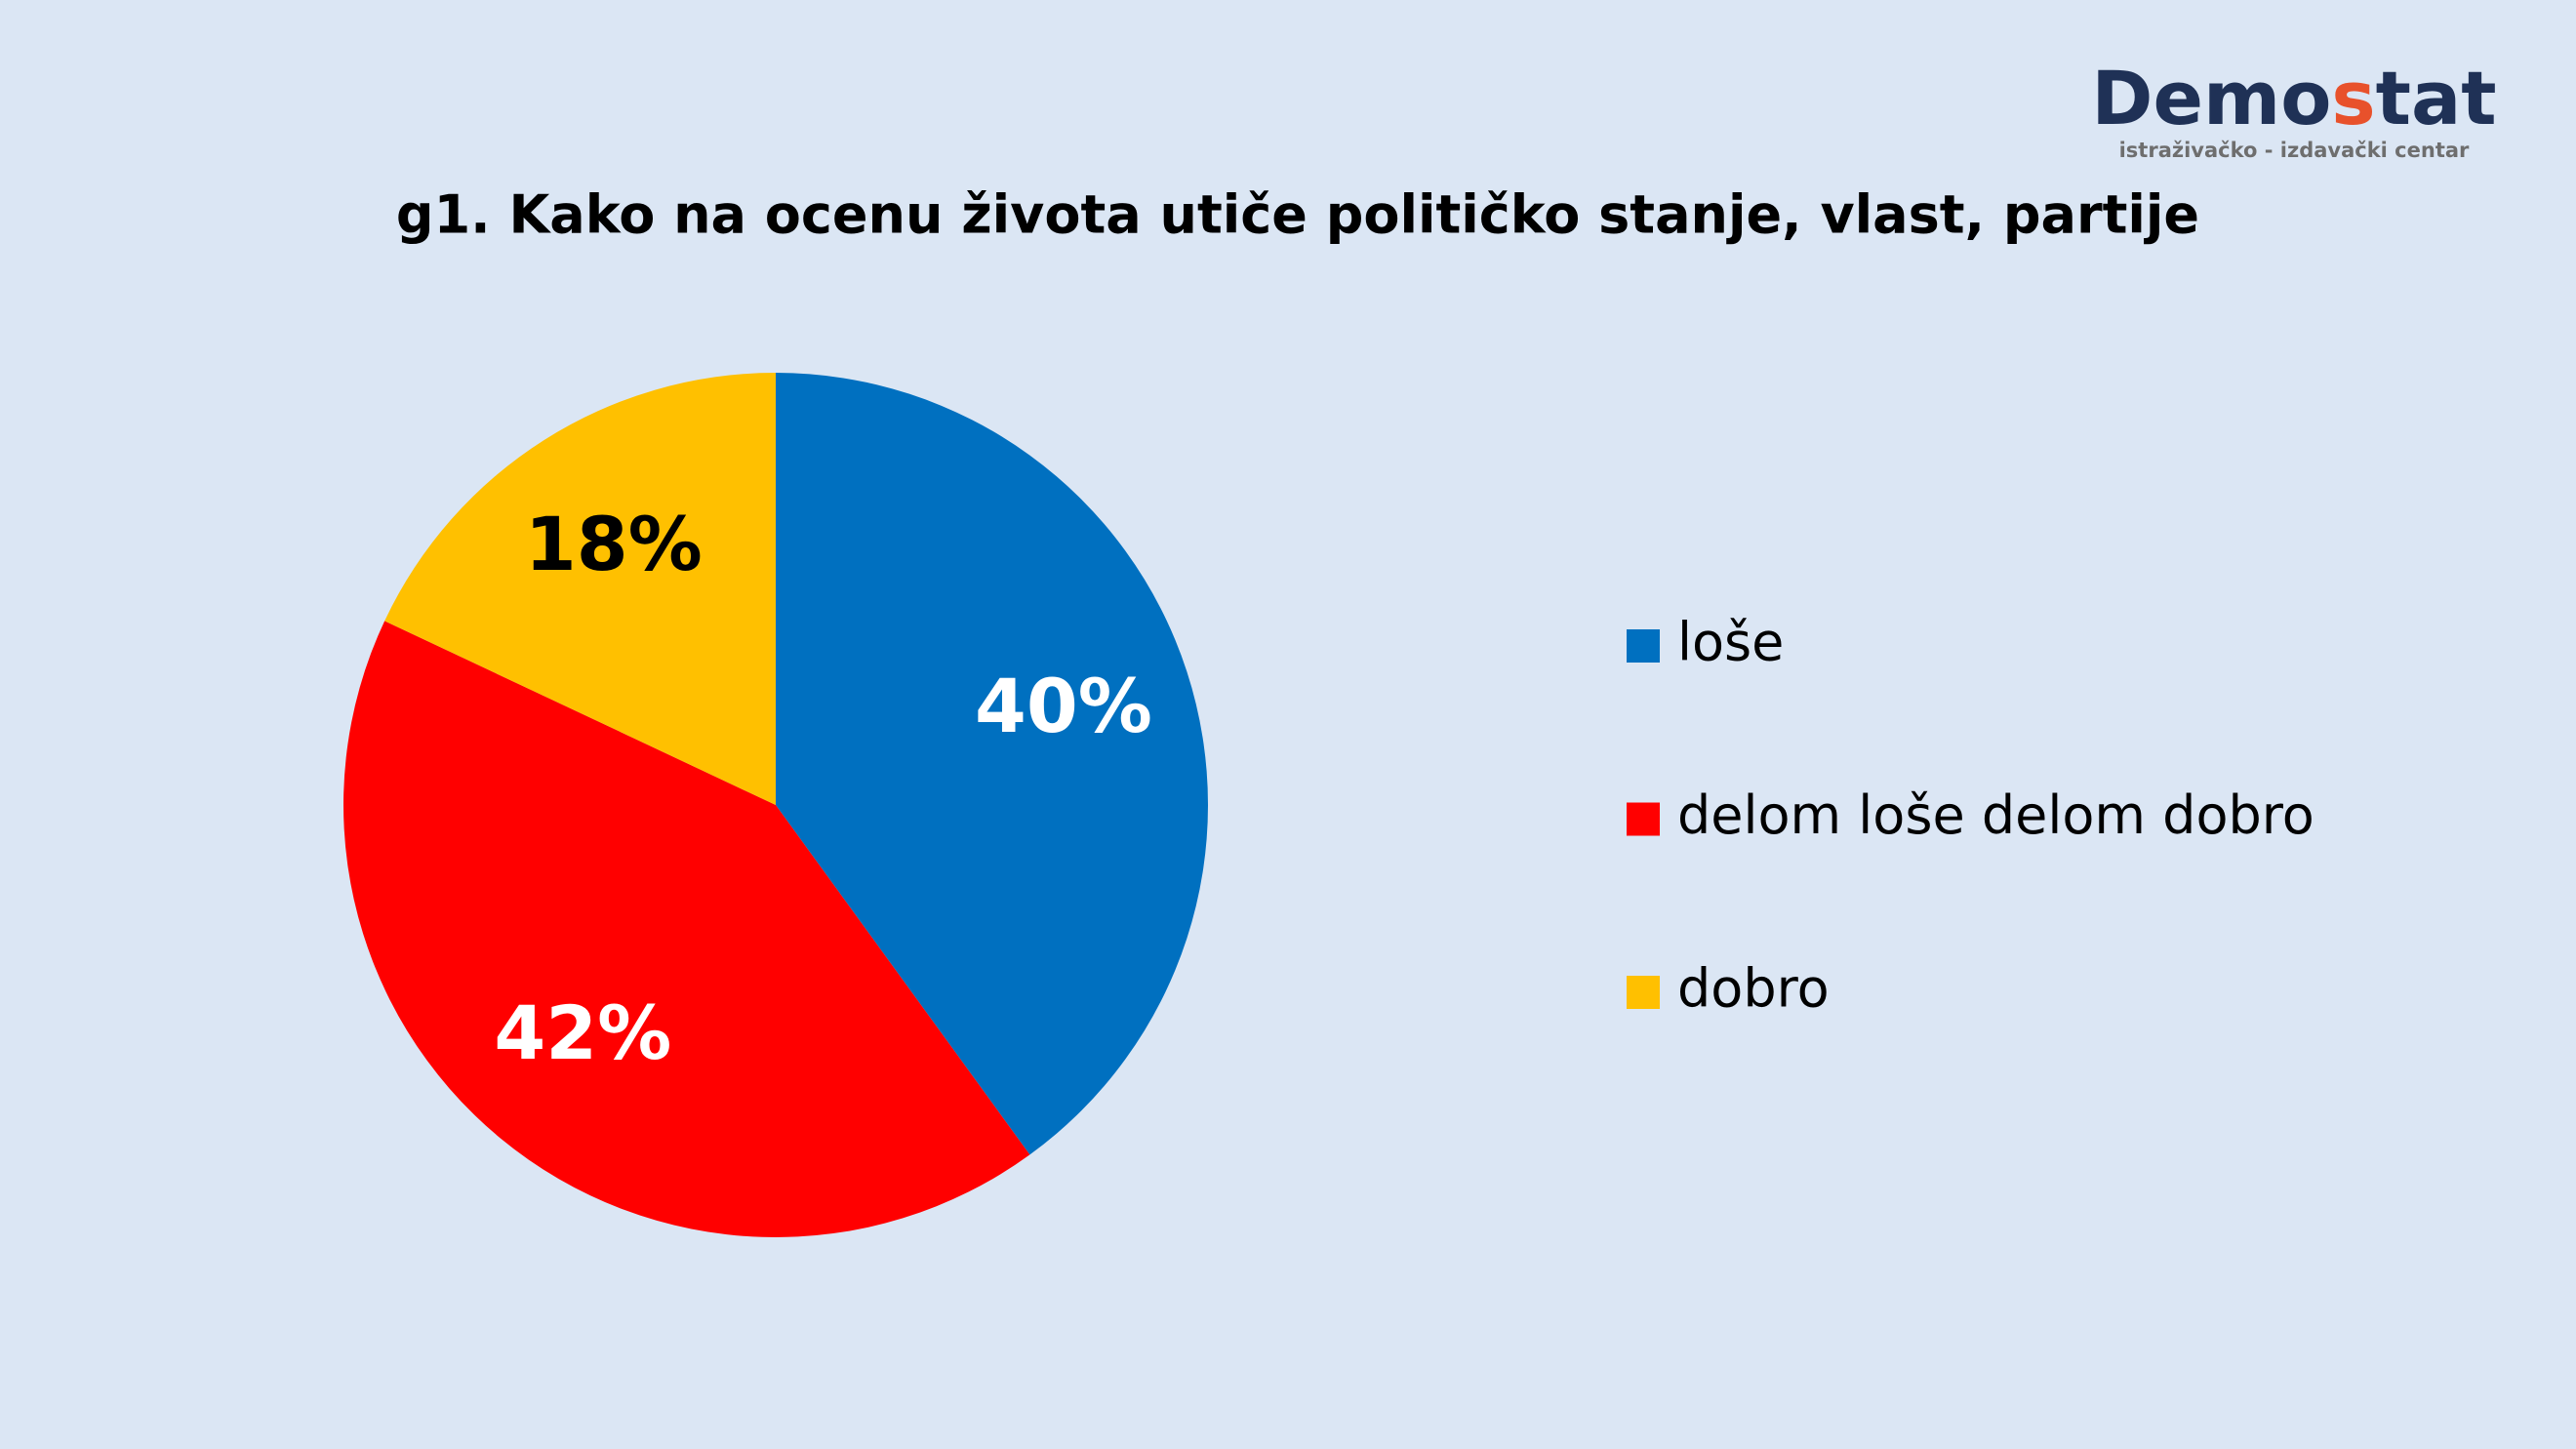  Describe the element at coordinates (2436, 98) in the screenshot. I see `logo-part: tat` at that location.